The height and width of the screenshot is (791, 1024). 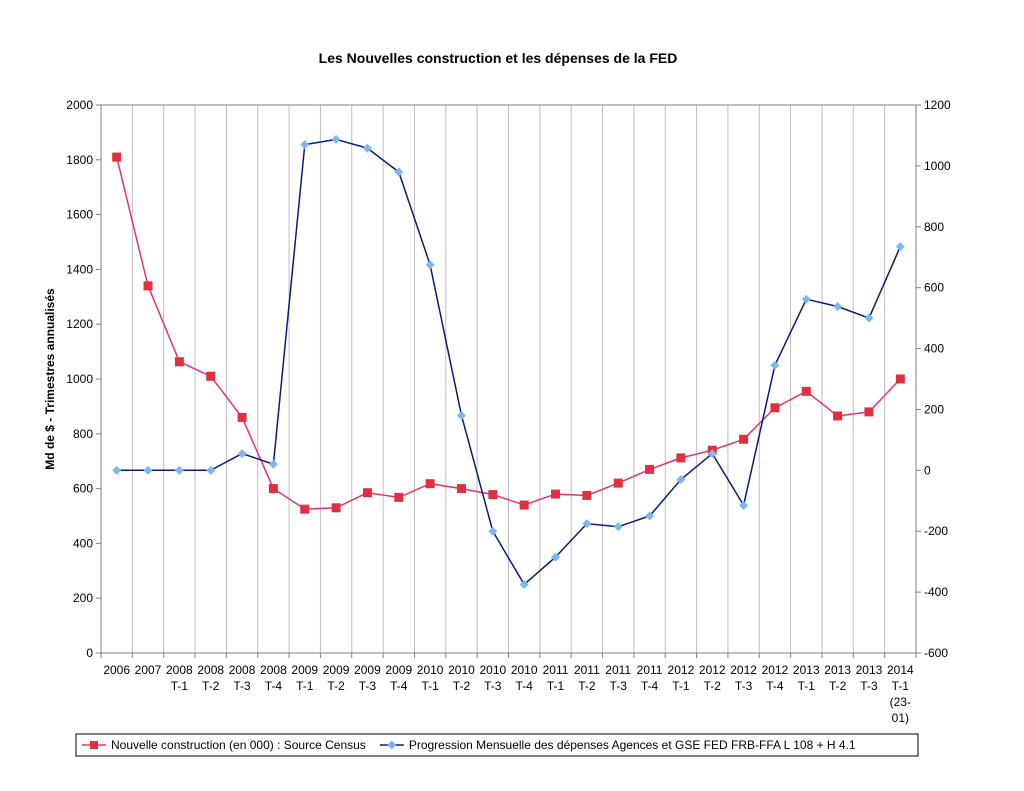 I want to click on y-right-tick-label: -600, so click(x=936, y=653).